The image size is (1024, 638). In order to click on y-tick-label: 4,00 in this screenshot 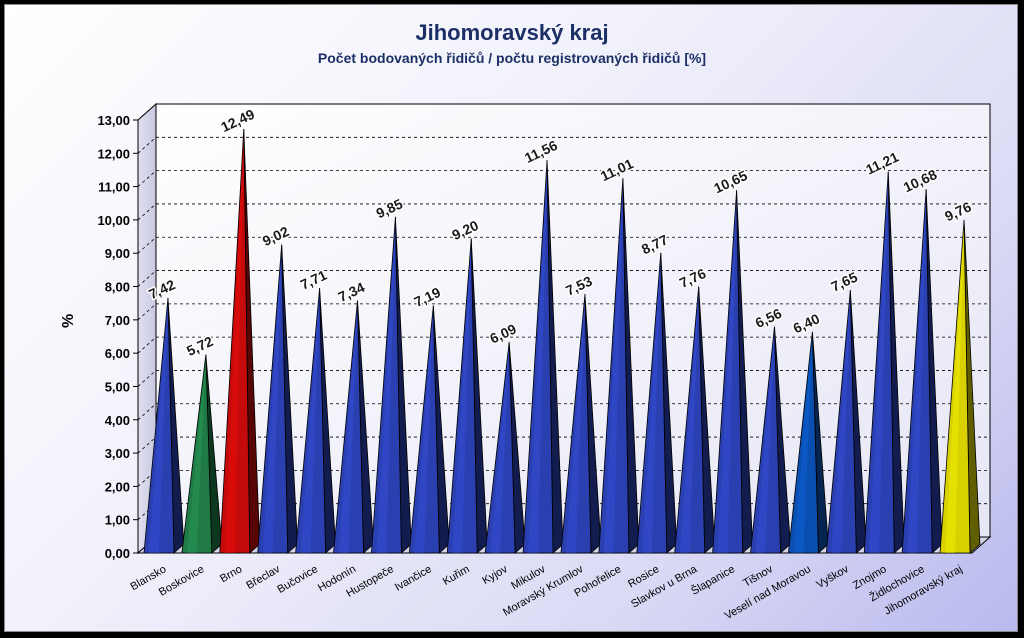, I will do `click(117, 420)`.